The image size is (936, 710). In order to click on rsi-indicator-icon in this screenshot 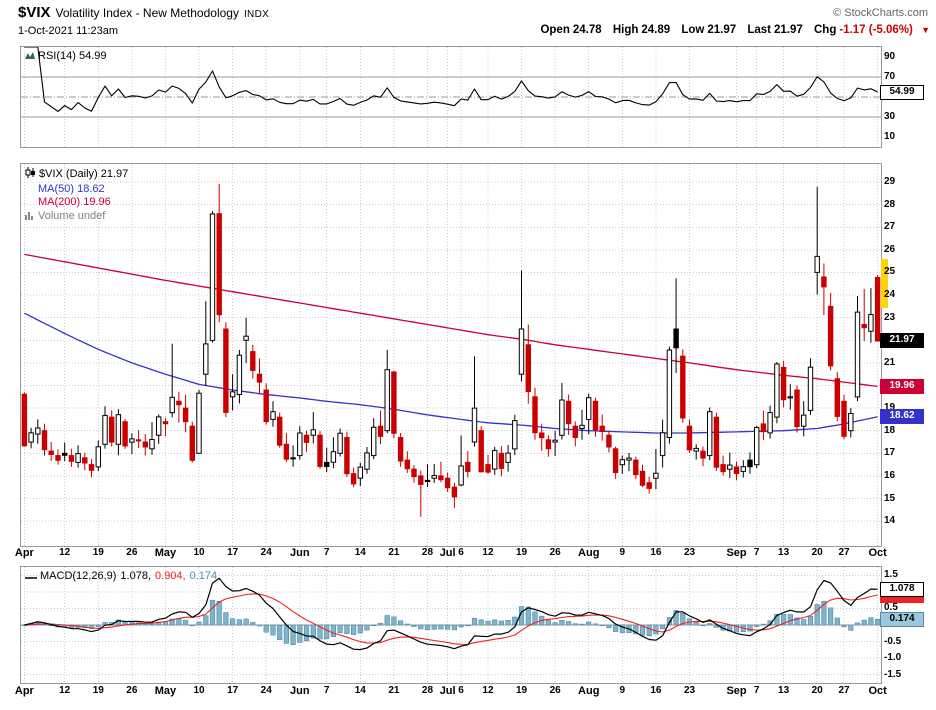, I will do `click(30, 57)`.